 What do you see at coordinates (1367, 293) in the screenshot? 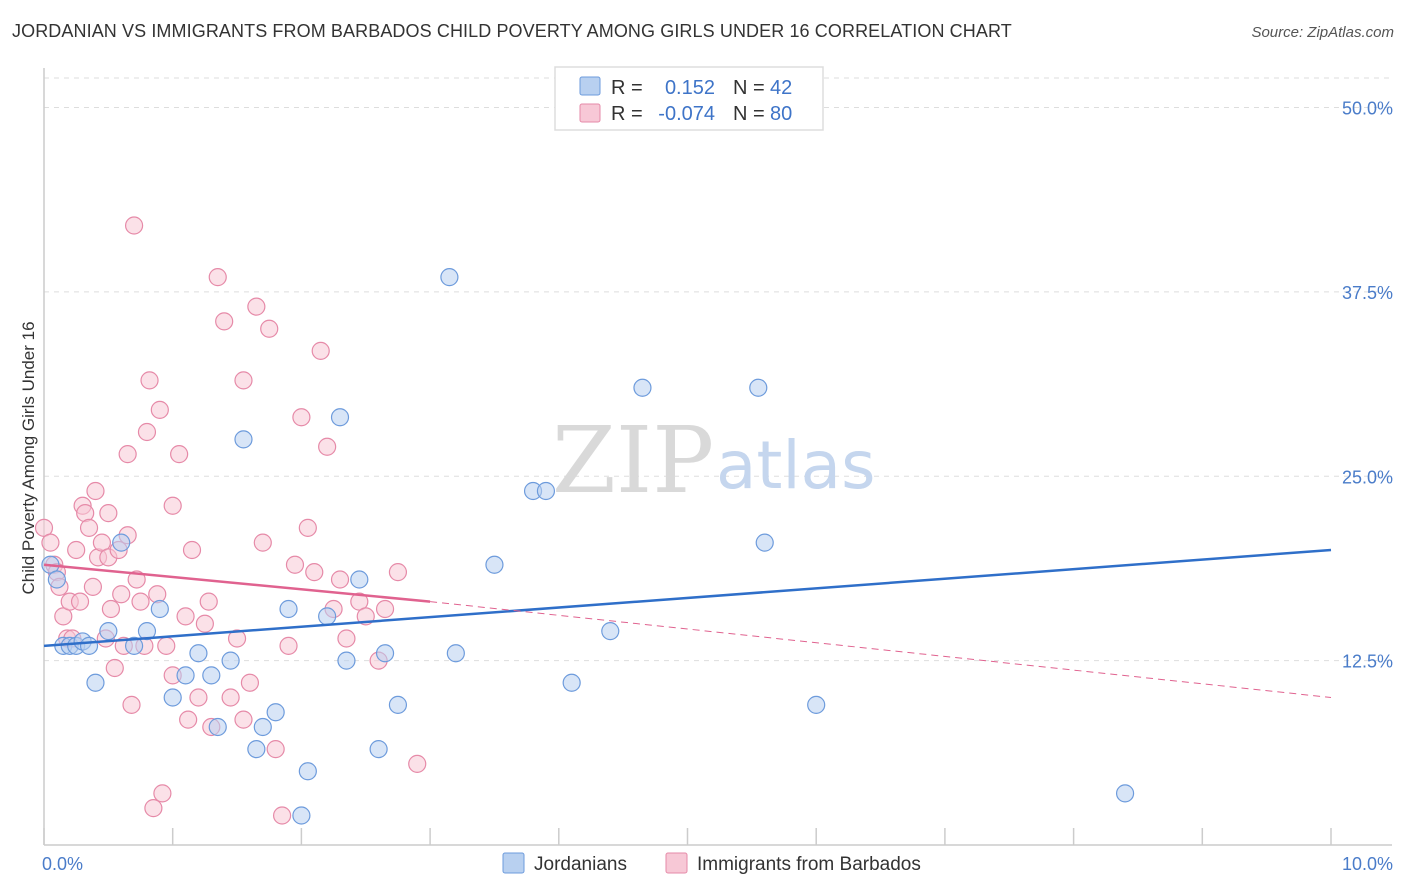
I see `y-tick-label: 37.5%` at bounding box center [1367, 293].